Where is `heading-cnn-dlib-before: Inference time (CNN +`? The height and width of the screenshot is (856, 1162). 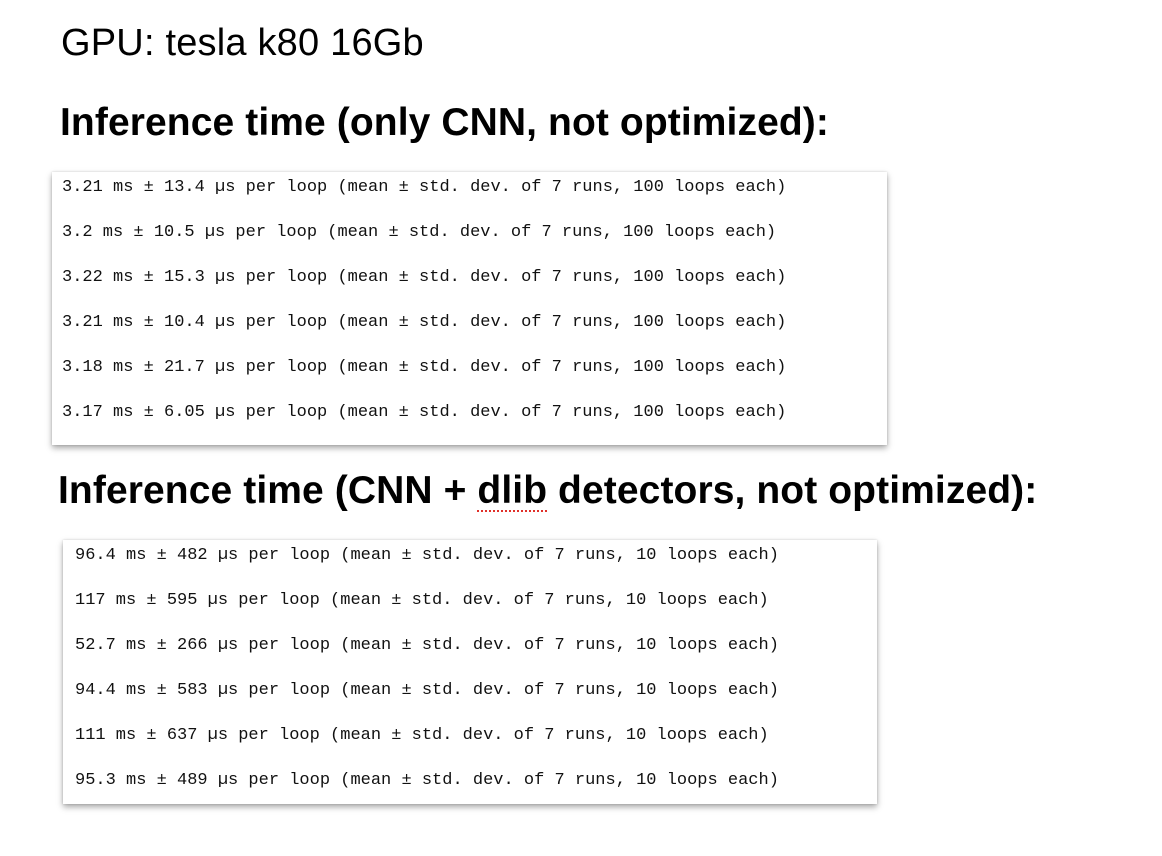
heading-cnn-dlib-before: Inference time (CNN + is located at coordinates (268, 490).